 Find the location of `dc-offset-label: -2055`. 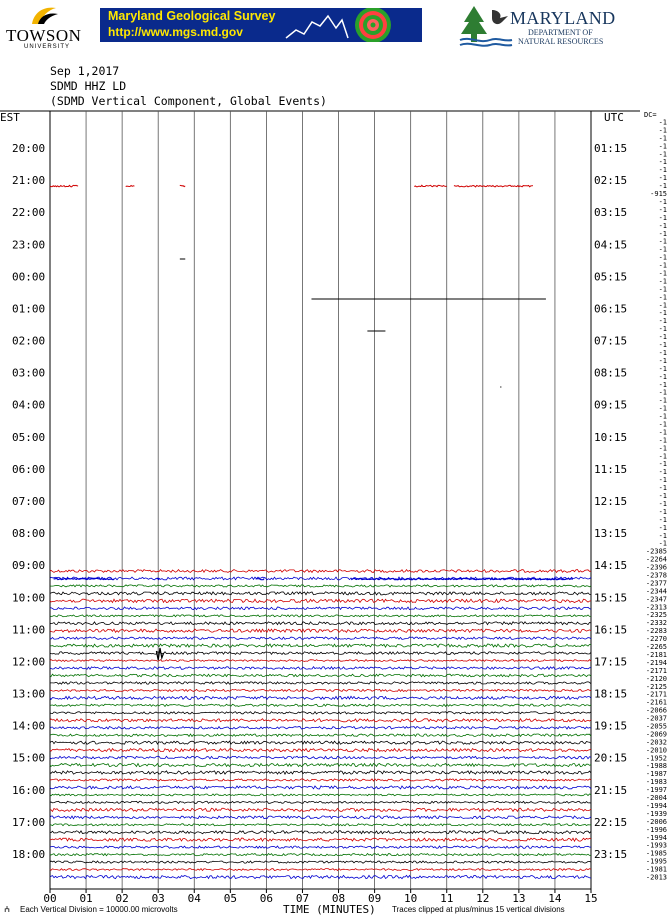

dc-offset-label: -2055 is located at coordinates (656, 727).